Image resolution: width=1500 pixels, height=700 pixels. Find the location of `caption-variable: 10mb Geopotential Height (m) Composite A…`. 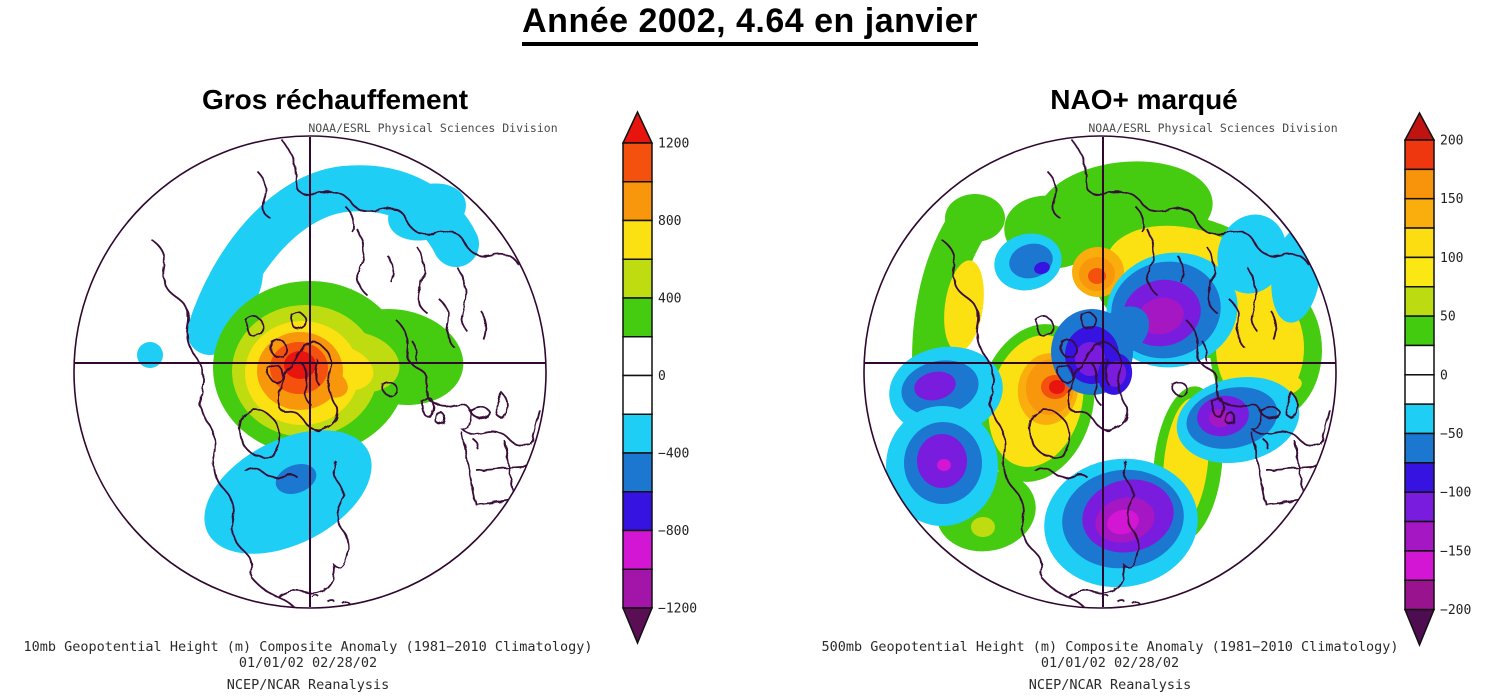

caption-variable: 10mb Geopotential Height (m) Composite A… is located at coordinates (308, 647).